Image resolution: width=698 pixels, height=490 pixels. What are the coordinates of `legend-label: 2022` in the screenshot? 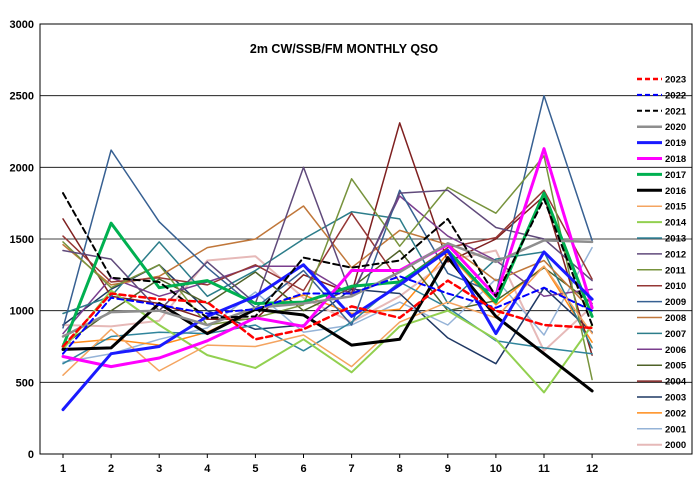 It's located at (675, 95).